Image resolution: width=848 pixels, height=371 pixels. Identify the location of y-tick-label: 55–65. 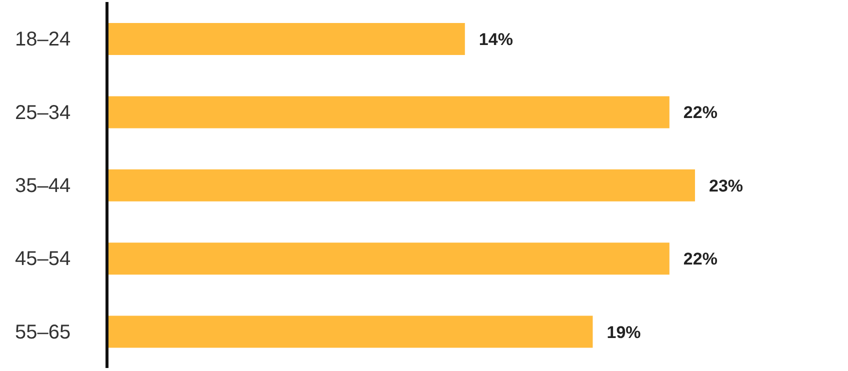
(43, 332).